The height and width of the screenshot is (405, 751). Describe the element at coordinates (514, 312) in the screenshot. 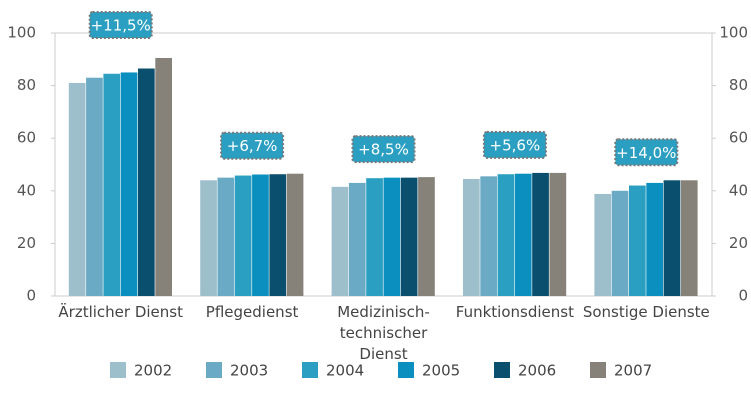

I see `x-tick-label: Funktionsdienst` at that location.